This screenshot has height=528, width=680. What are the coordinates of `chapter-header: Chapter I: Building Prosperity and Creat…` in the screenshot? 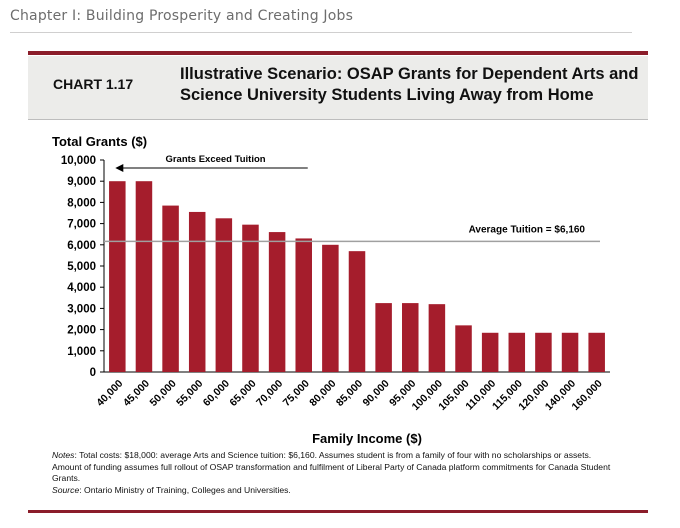 It's located at (182, 16).